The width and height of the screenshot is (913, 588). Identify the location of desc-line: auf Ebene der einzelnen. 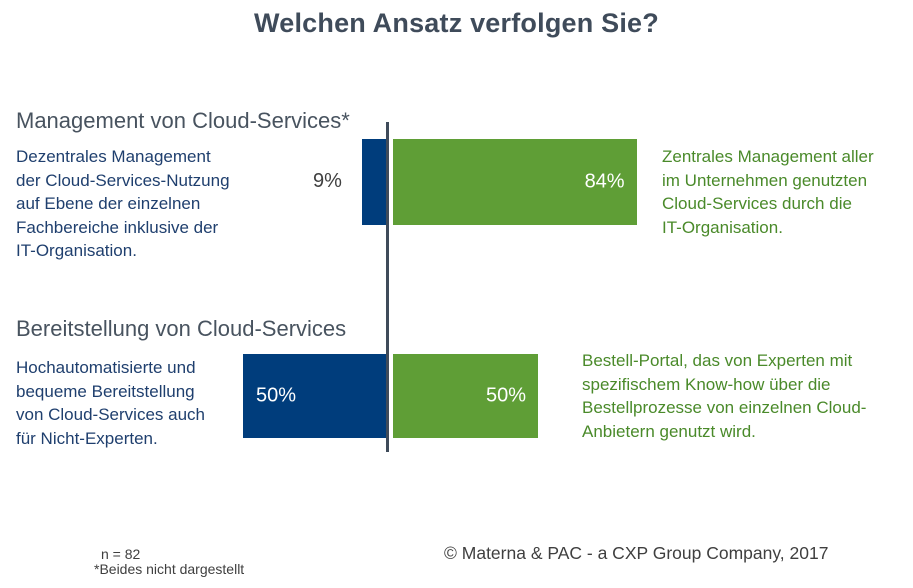
(108, 203).